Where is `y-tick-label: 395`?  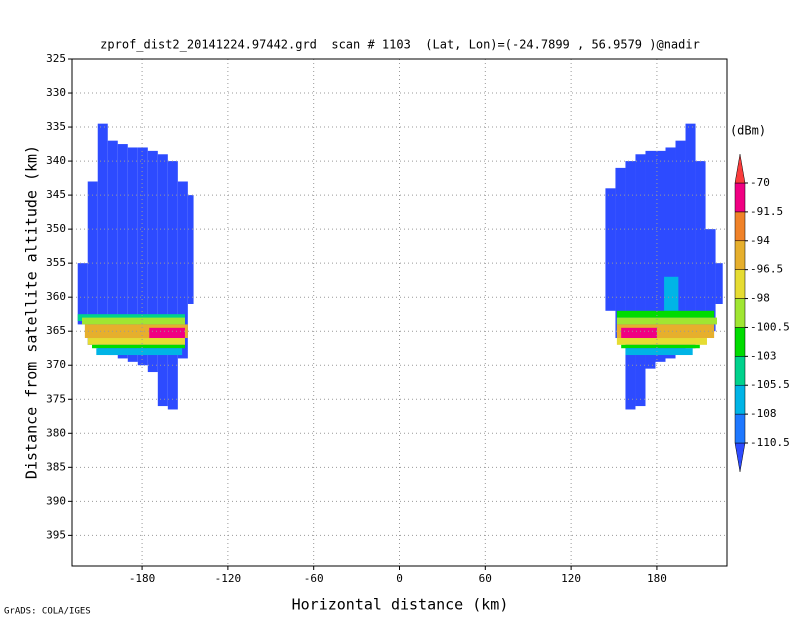 y-tick-label: 395 is located at coordinates (56, 534).